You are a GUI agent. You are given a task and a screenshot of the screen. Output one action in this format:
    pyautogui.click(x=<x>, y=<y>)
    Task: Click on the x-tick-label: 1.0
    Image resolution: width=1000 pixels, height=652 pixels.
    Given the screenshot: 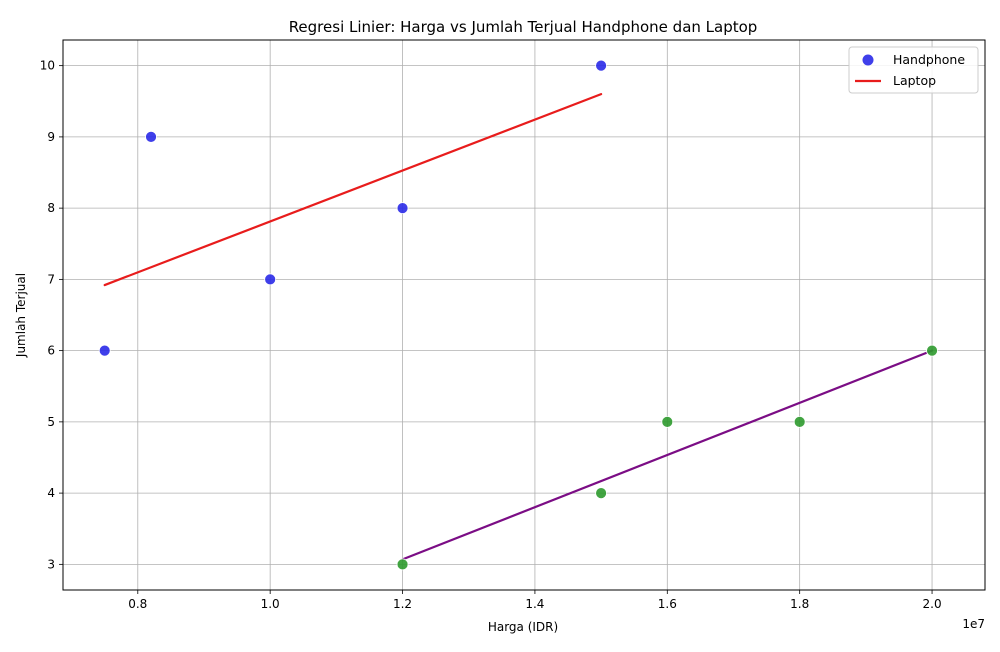 What is the action you would take?
    pyautogui.click(x=270, y=604)
    